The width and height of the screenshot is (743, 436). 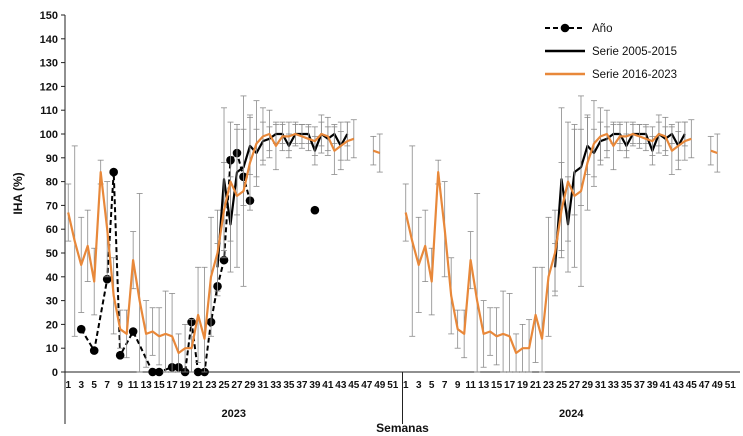 I want to click on y-tick-label: 130, so click(x=49, y=64).